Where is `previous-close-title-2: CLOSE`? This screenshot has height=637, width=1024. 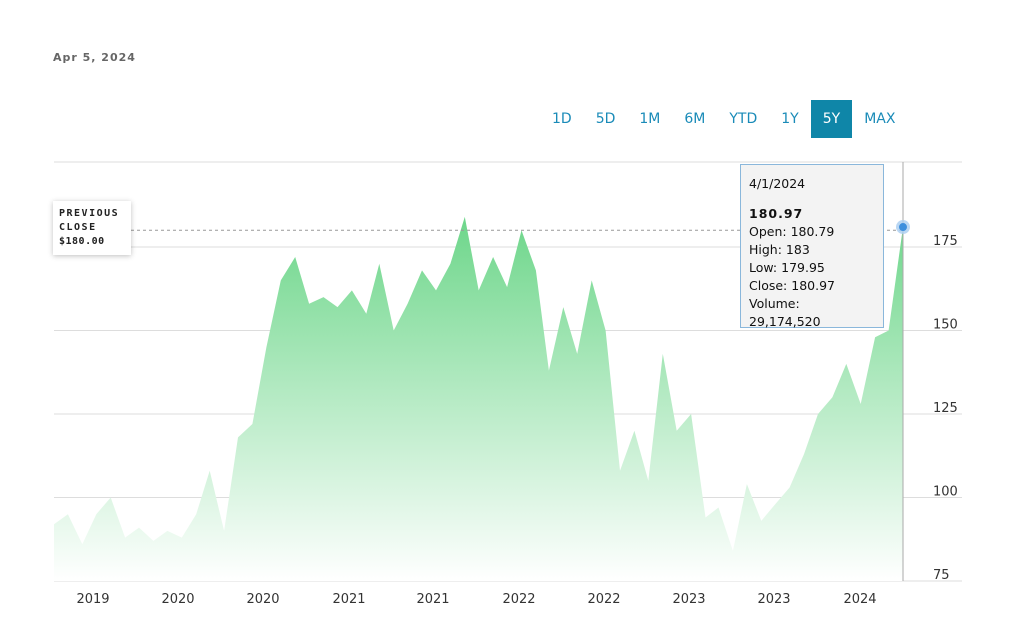
previous-close-title-2: CLOSE is located at coordinates (78, 227).